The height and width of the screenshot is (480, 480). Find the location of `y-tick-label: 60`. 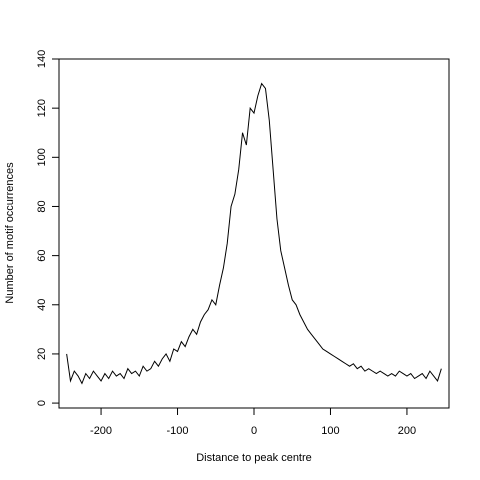

y-tick-label: 60 is located at coordinates (42, 255).